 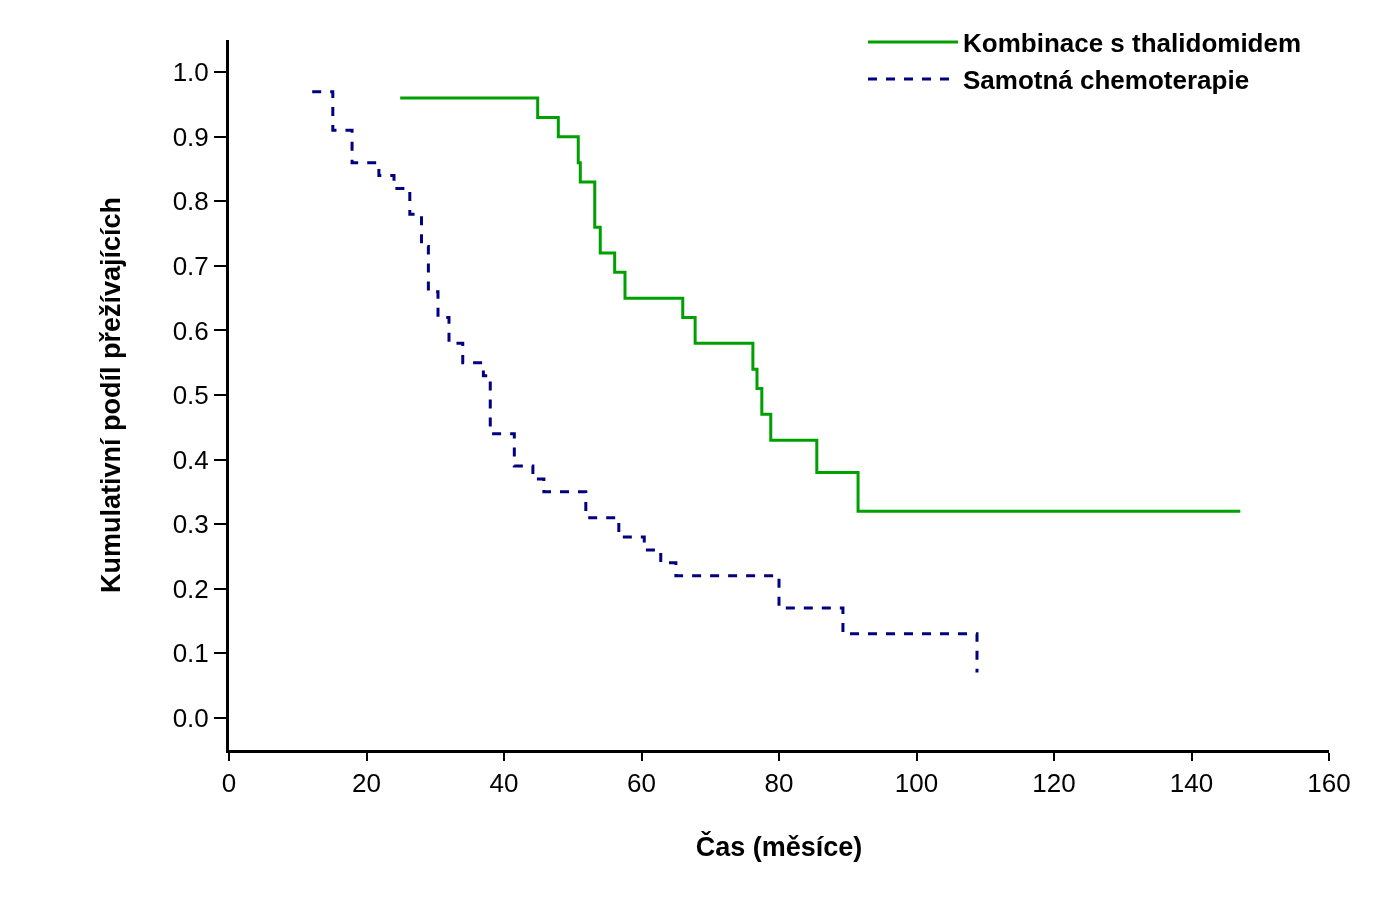 I want to click on legend-label: Kombinace s thalidomidem, so click(x=1132, y=43).